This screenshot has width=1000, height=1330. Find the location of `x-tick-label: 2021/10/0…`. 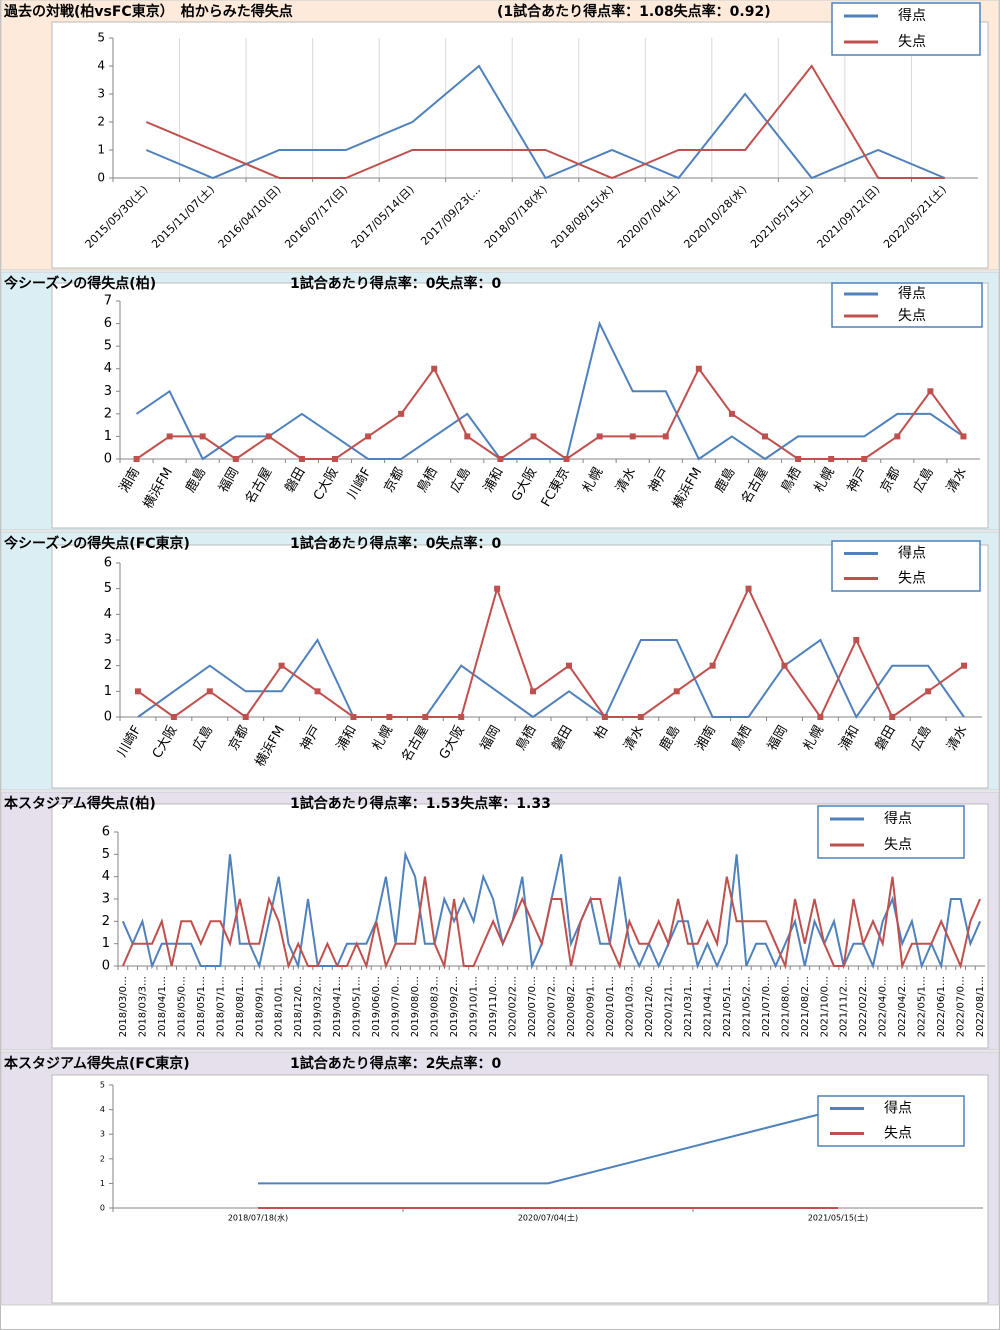

x-tick-label: 2021/10/0… is located at coordinates (824, 1006).